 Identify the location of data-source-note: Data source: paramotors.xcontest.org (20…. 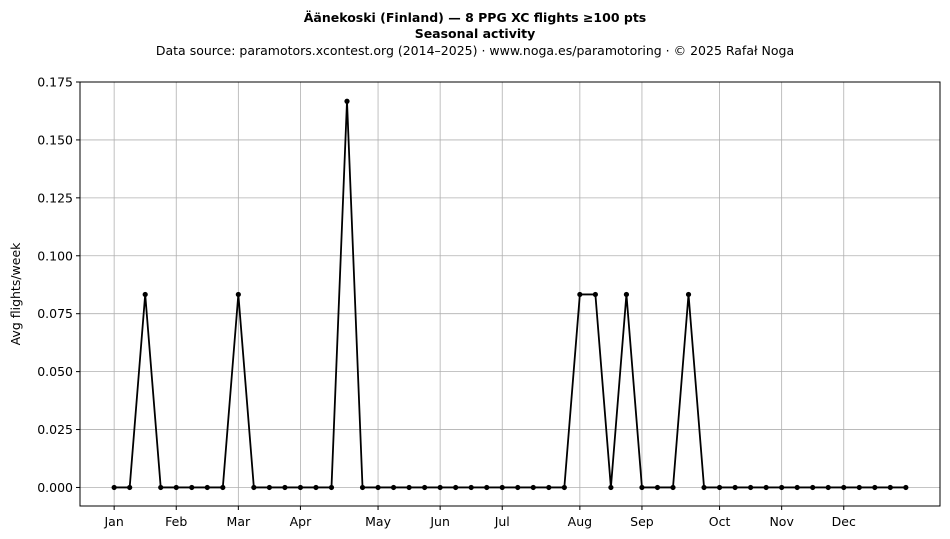
(475, 50).